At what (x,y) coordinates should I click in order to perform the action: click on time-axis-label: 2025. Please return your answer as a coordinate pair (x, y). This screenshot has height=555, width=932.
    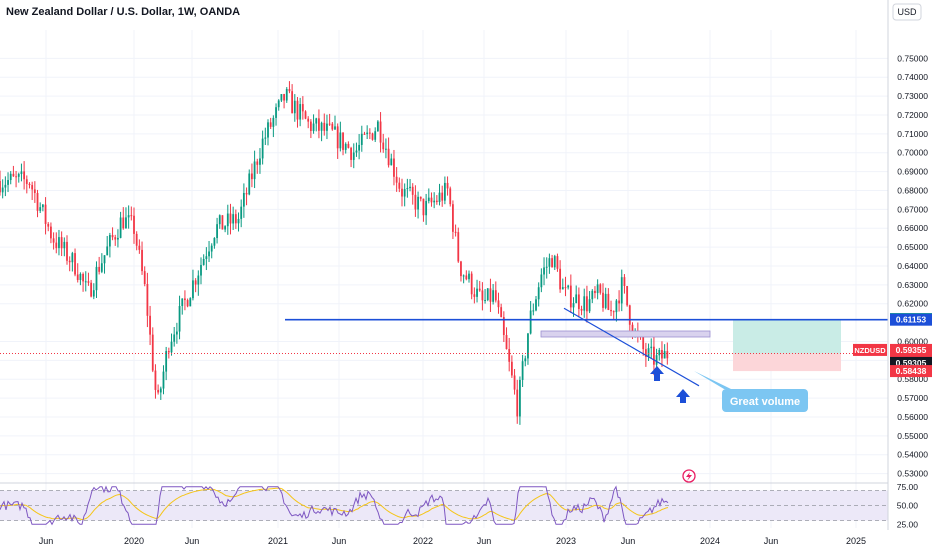
    Looking at the image, I should click on (856, 541).